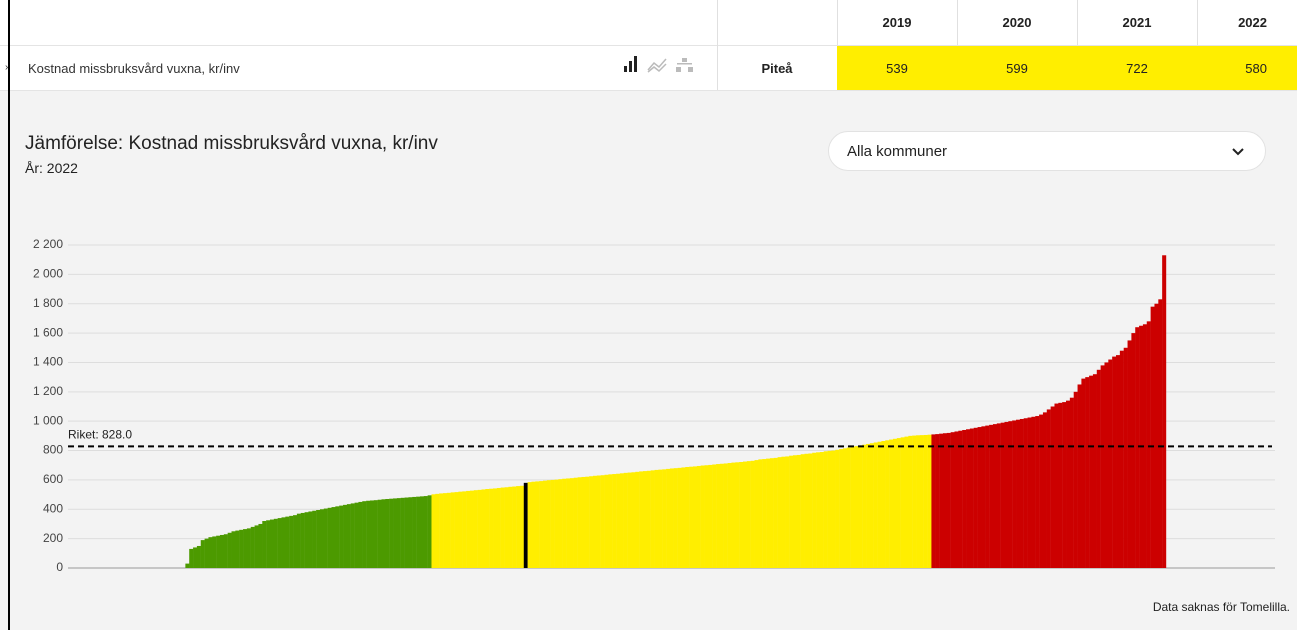 The width and height of the screenshot is (1297, 630). What do you see at coordinates (897, 22) in the screenshot?
I see `year-header: 2019` at bounding box center [897, 22].